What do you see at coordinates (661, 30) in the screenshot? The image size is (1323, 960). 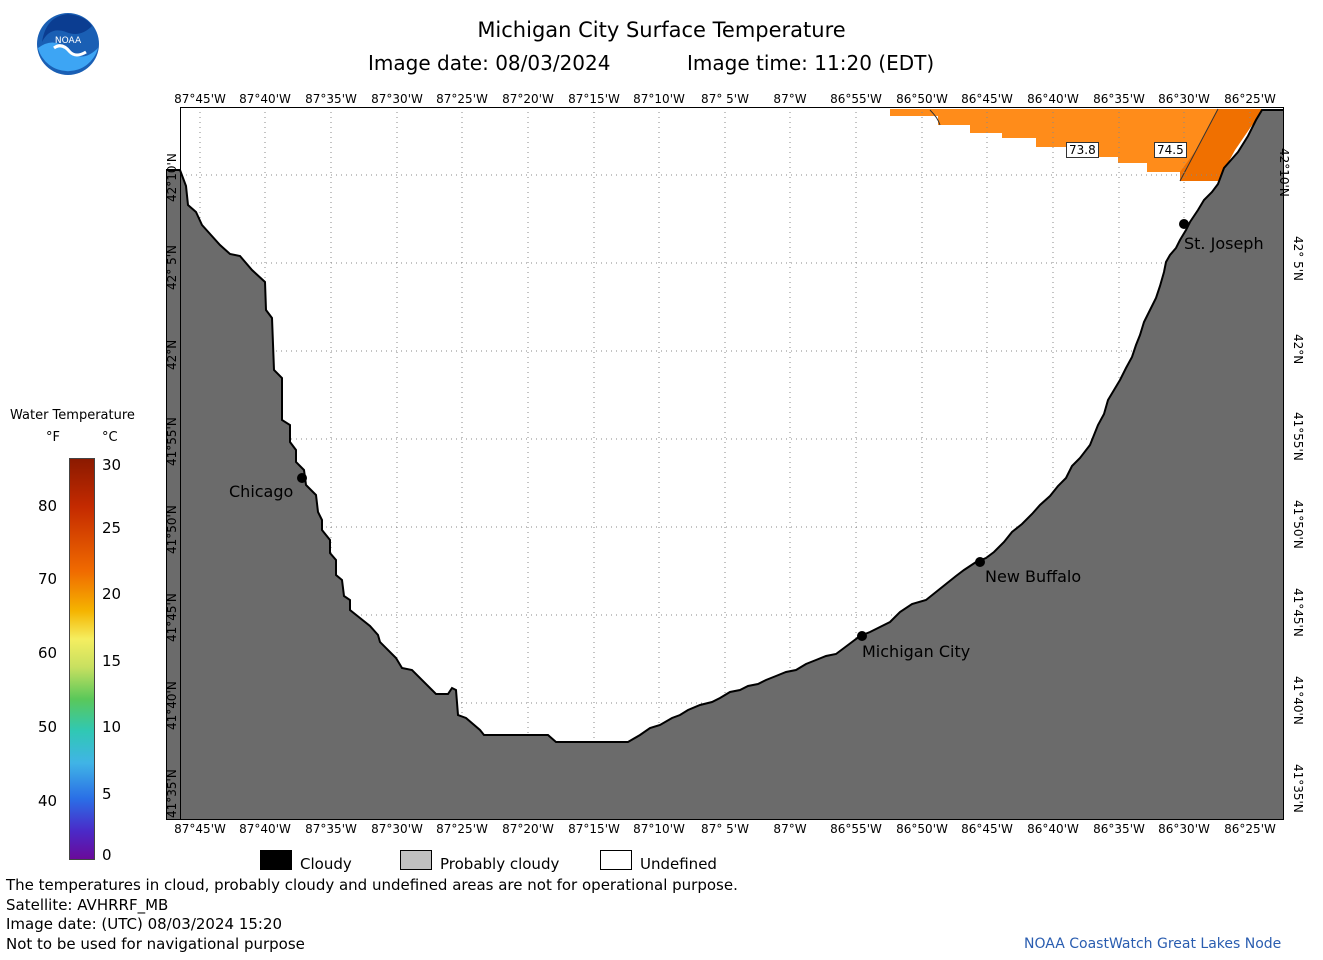 I see `map-title: Michigan City Surface Temperature` at bounding box center [661, 30].